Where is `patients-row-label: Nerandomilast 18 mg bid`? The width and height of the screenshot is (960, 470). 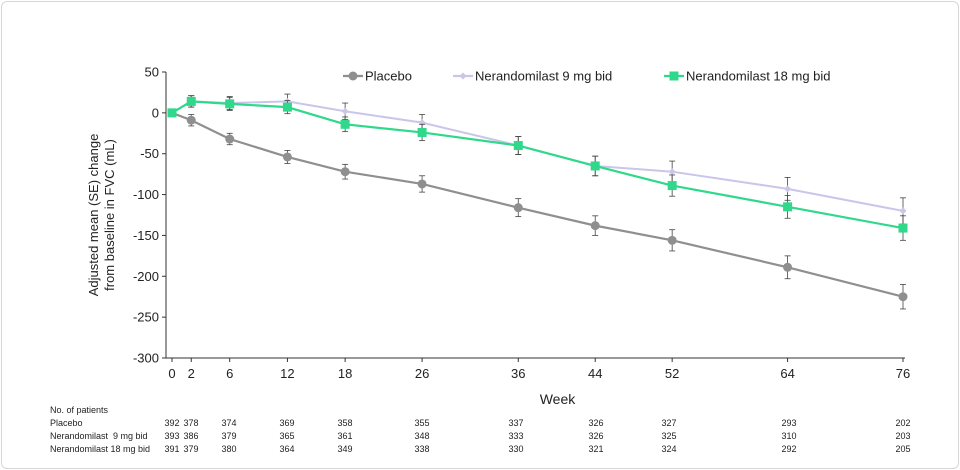 patients-row-label: Nerandomilast 18 mg bid is located at coordinates (100, 449).